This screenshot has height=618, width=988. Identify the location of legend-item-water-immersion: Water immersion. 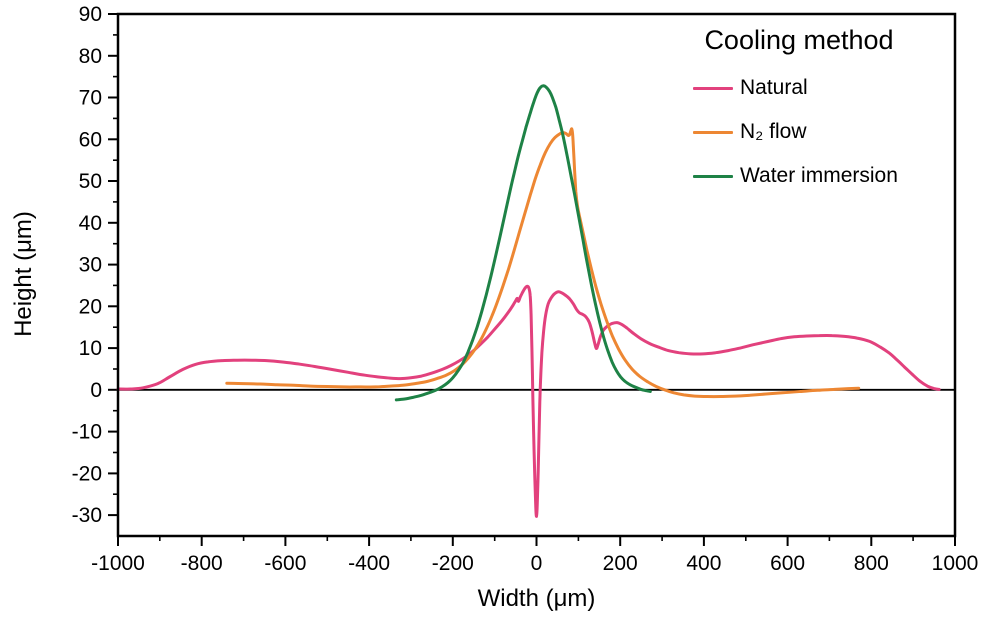
(795, 176).